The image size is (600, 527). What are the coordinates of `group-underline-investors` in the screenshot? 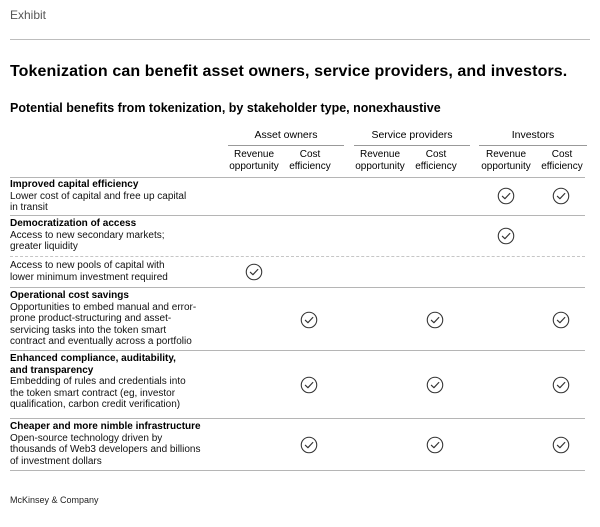 It's located at (533, 145).